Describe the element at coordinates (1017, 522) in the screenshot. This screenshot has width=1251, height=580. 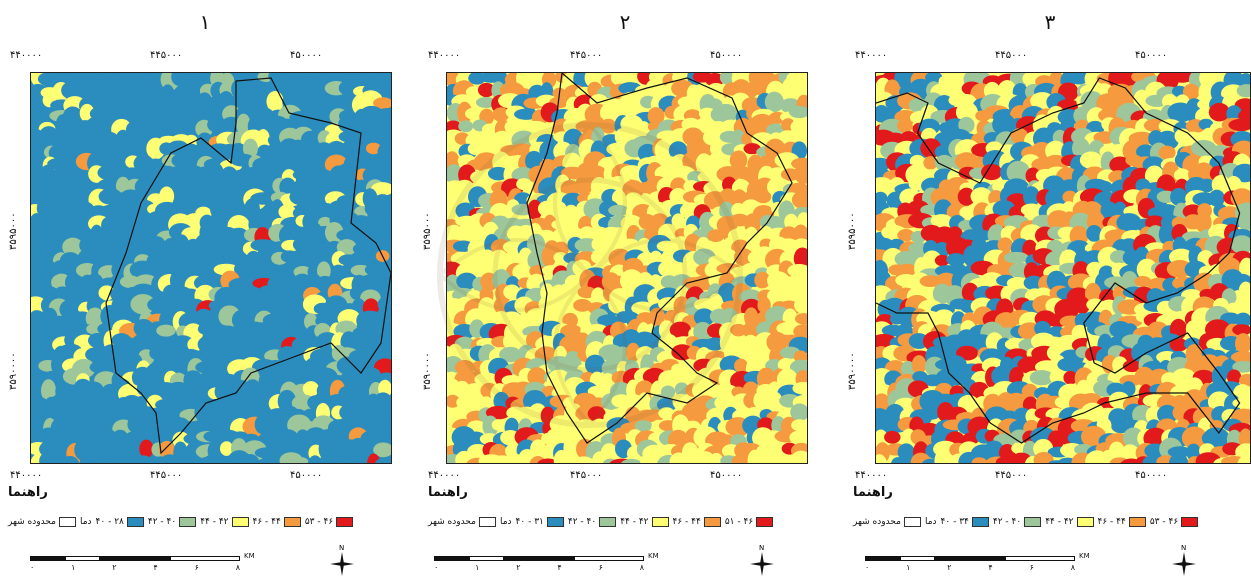
I see `legend-class: ۴۰ - ۴۲` at that location.